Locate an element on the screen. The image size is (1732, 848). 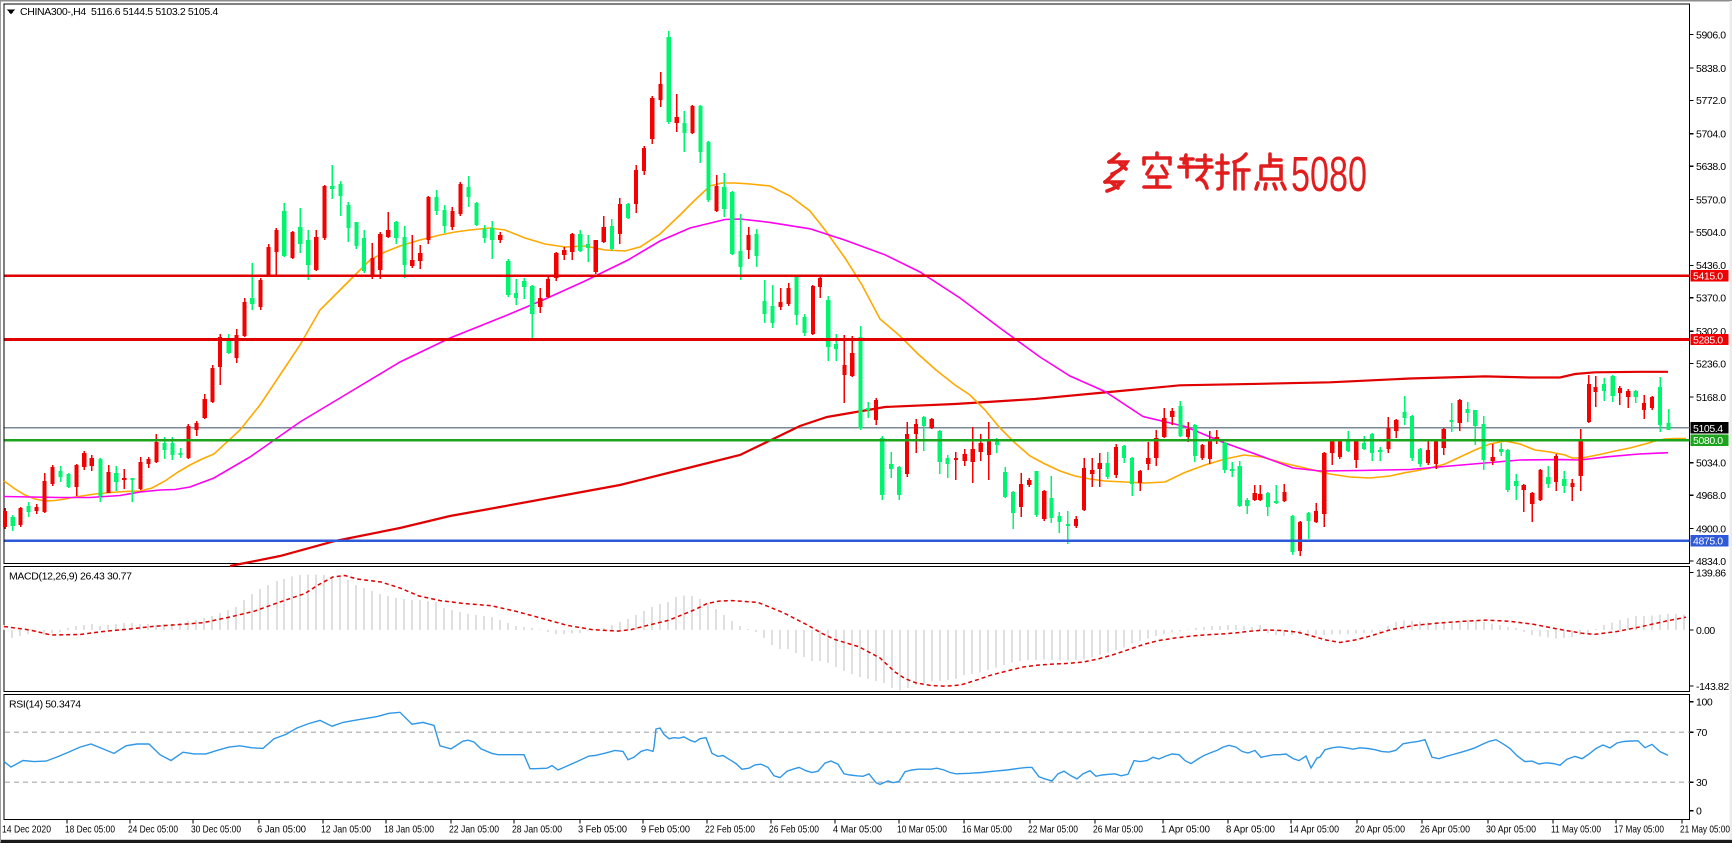
svg-text: 12 Jan 05:00 is located at coordinates (346, 830).